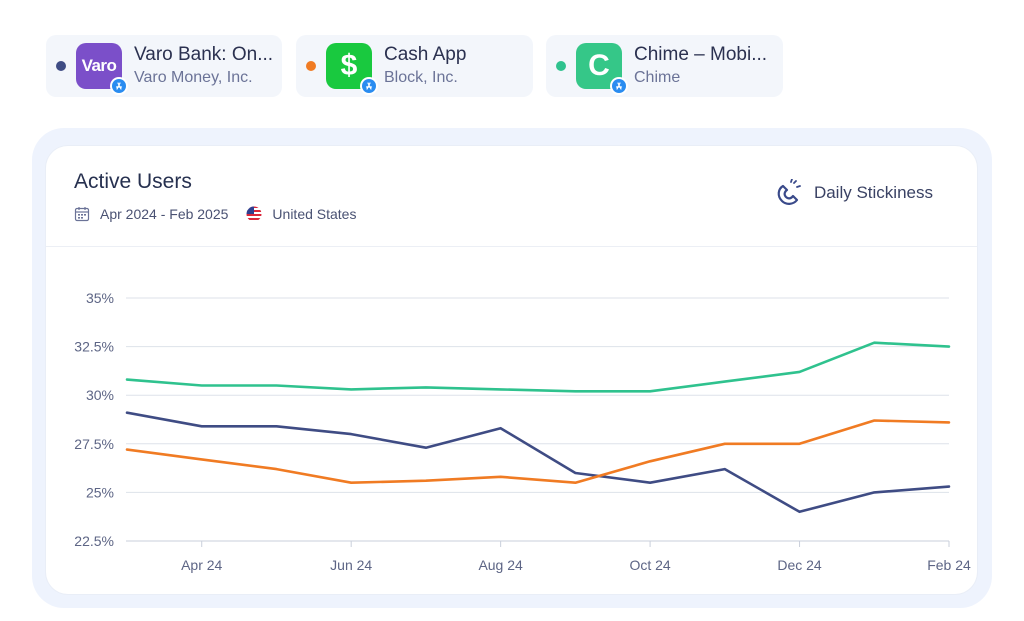 The width and height of the screenshot is (1024, 621). What do you see at coordinates (349, 65) in the screenshot?
I see `cash-app-logo-text: $` at bounding box center [349, 65].